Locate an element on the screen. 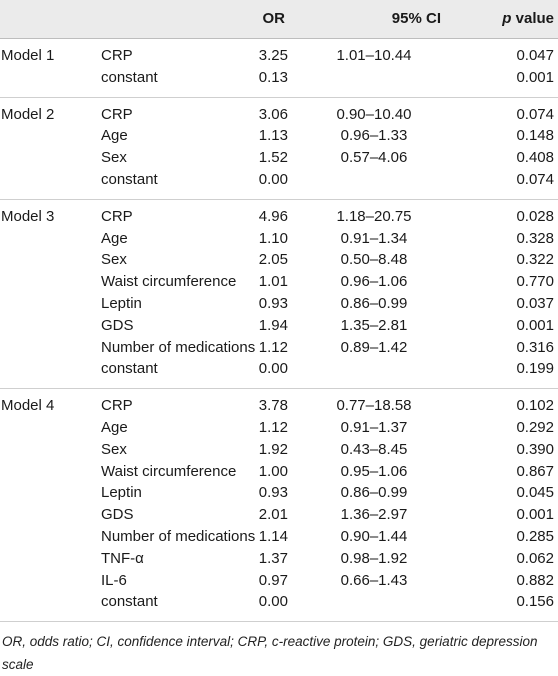  ci-cell: 0.90–1.44 is located at coordinates (374, 536).